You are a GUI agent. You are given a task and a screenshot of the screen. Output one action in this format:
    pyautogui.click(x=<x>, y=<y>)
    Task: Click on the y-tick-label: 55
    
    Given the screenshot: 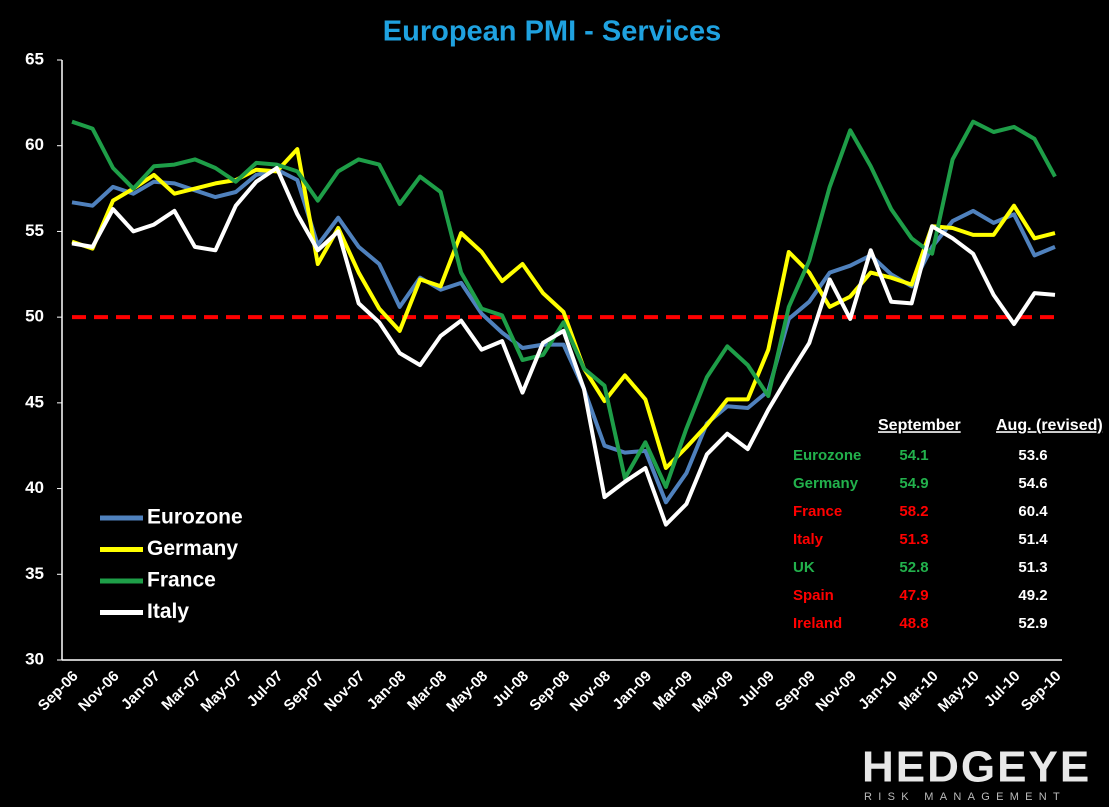 What is the action you would take?
    pyautogui.click(x=34, y=230)
    